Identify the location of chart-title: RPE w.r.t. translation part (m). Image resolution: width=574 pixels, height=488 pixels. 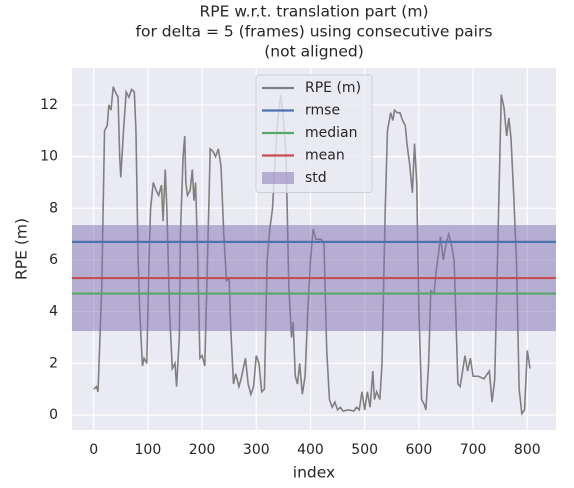
(313, 12).